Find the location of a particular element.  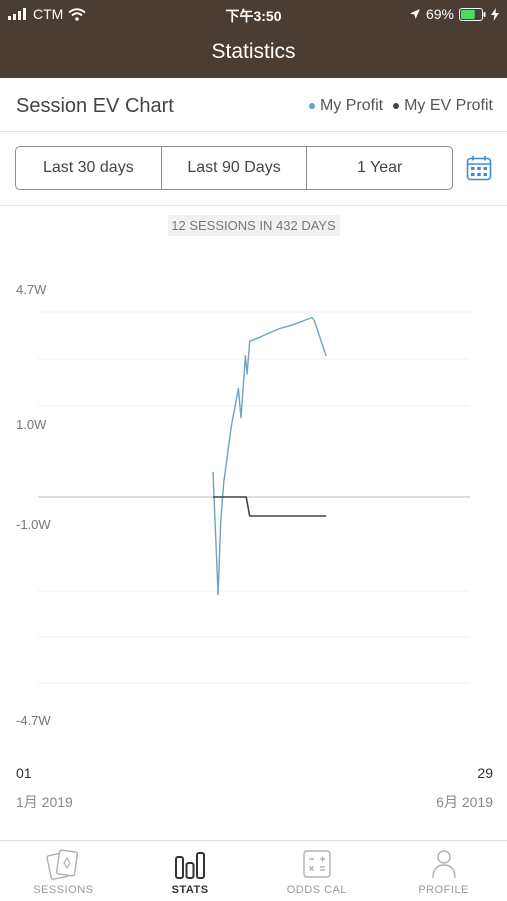

bottom-tab-bar: SESSIONS STATS ODDS CAL PROFILE is located at coordinates (253, 870).